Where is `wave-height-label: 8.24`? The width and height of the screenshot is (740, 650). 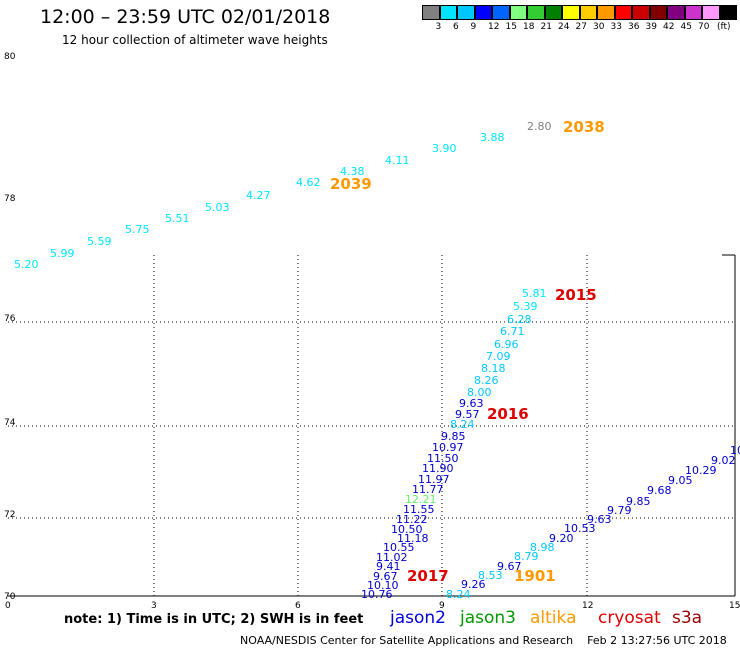 wave-height-label: 8.24 is located at coordinates (458, 594).